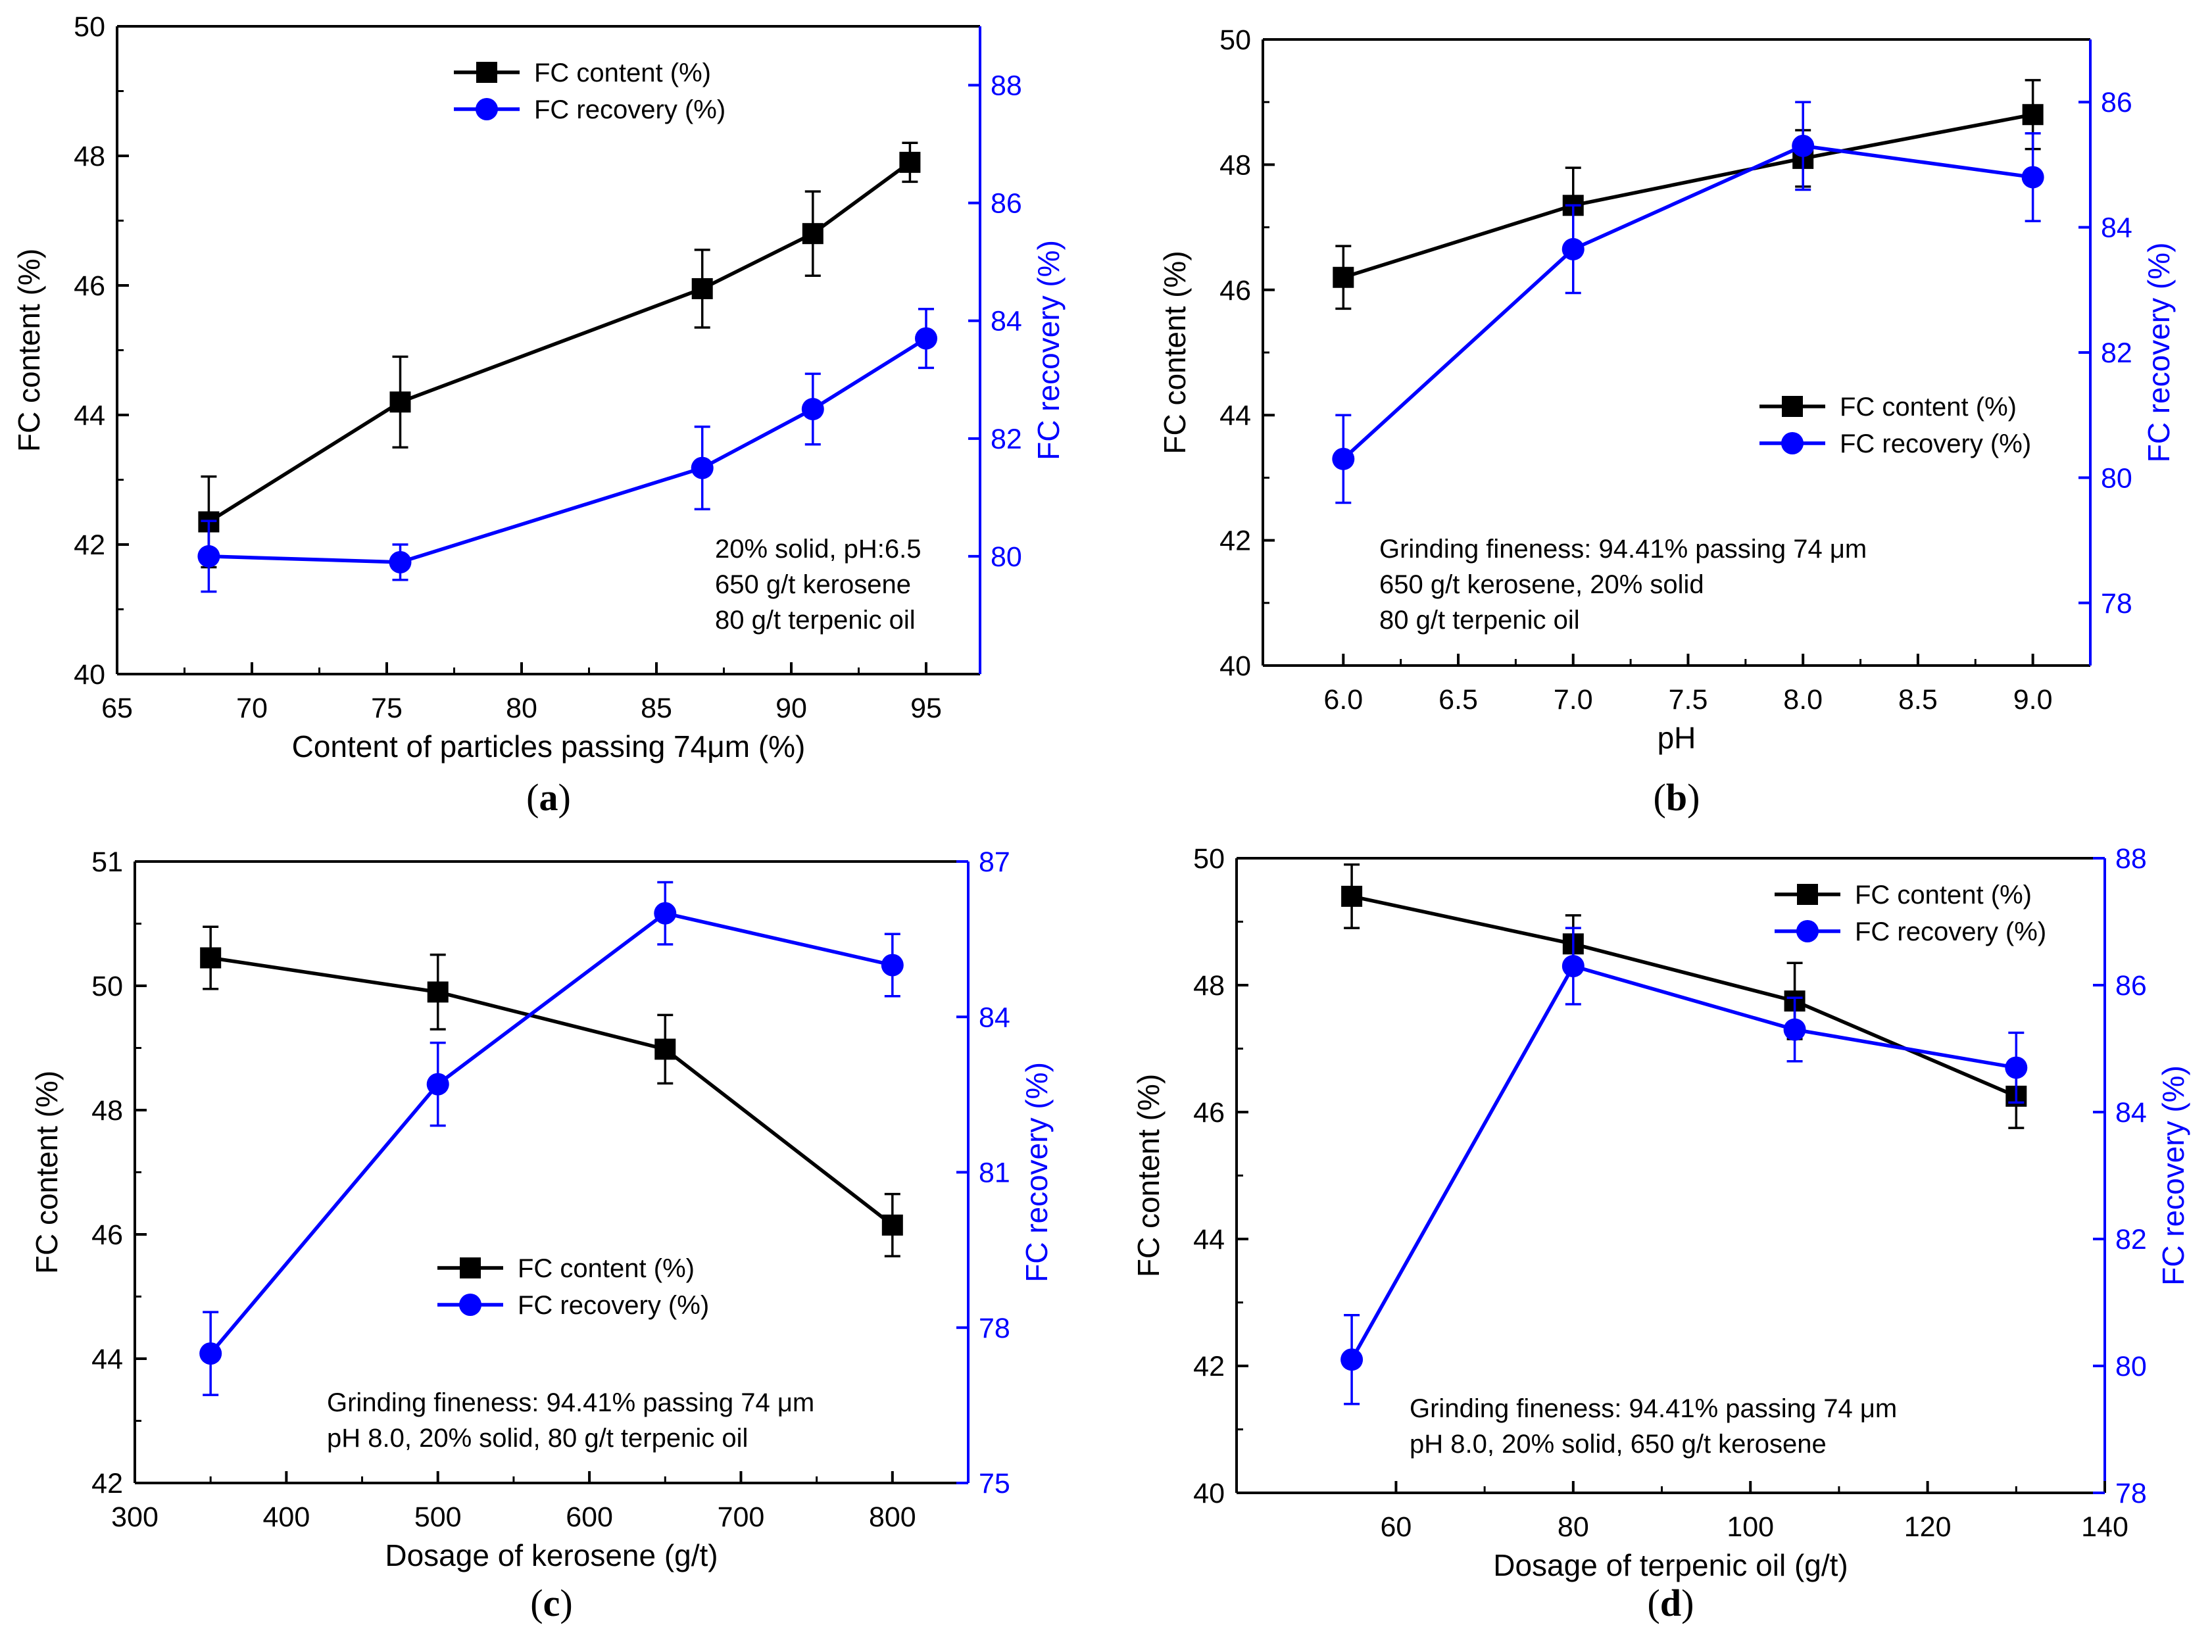 The image size is (2212, 1652). Describe the element at coordinates (2104, 1527) in the screenshot. I see `x-tick-label: 140` at that location.